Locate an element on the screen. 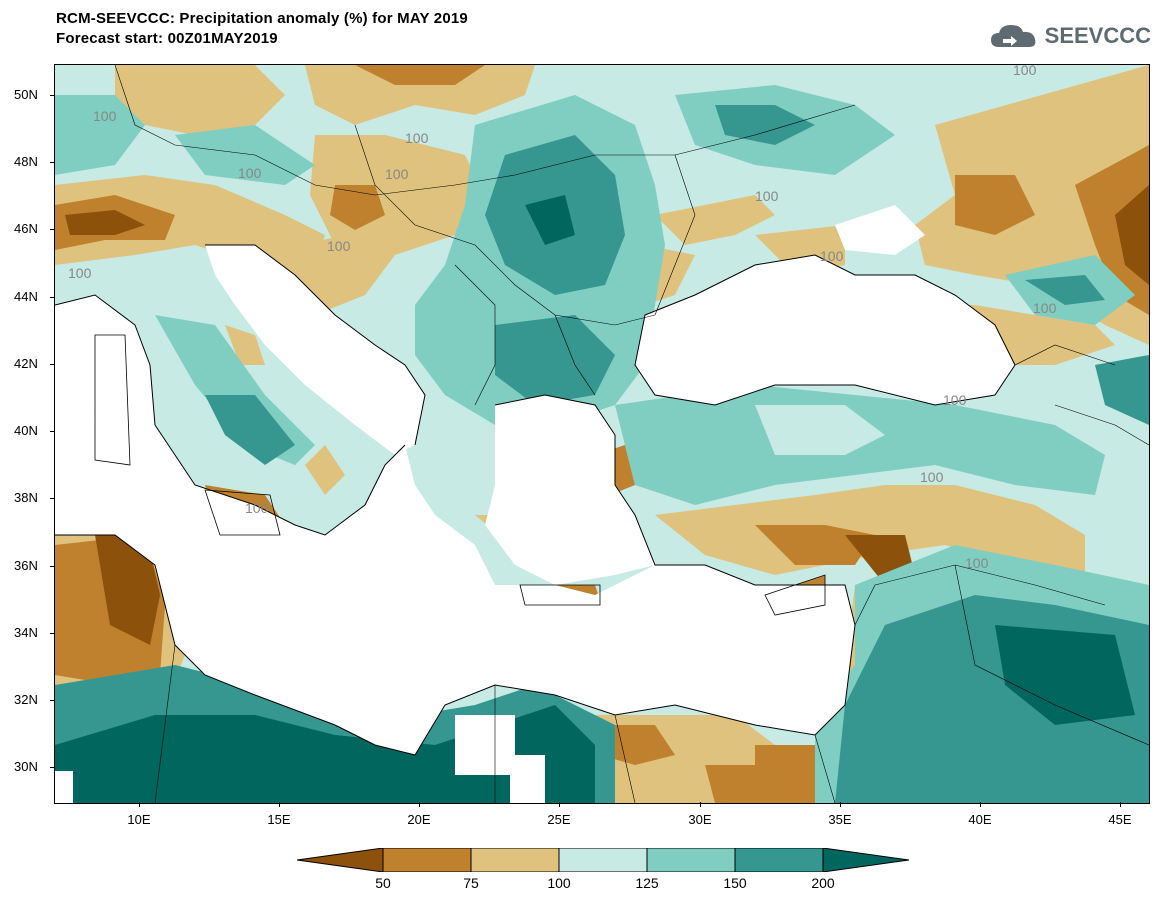 This screenshot has width=1165, height=907. colorbar-label: 100 is located at coordinates (559, 883).